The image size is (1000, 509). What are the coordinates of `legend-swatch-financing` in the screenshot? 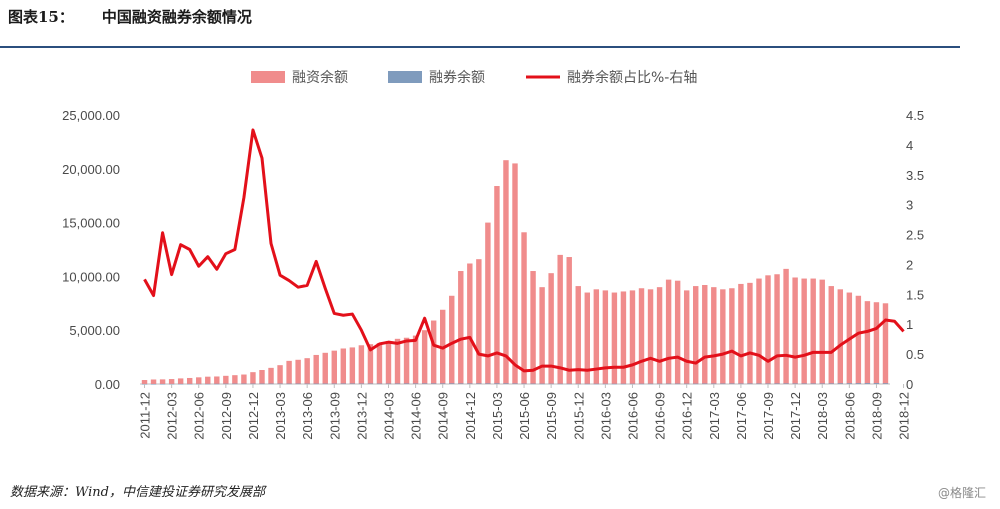 It's located at (268, 77).